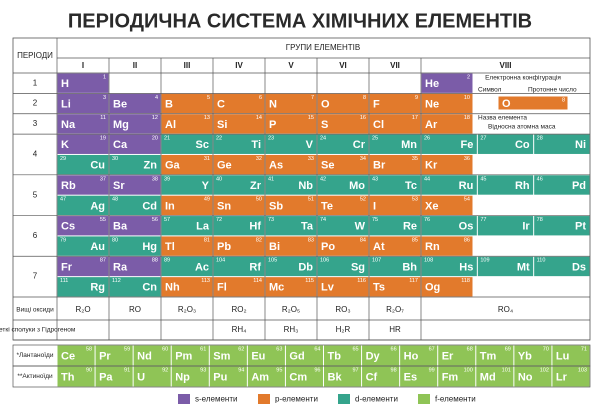 The image size is (600, 419). Describe the element at coordinates (448, 356) in the screenshot. I see `element-symbol: Er` at that location.